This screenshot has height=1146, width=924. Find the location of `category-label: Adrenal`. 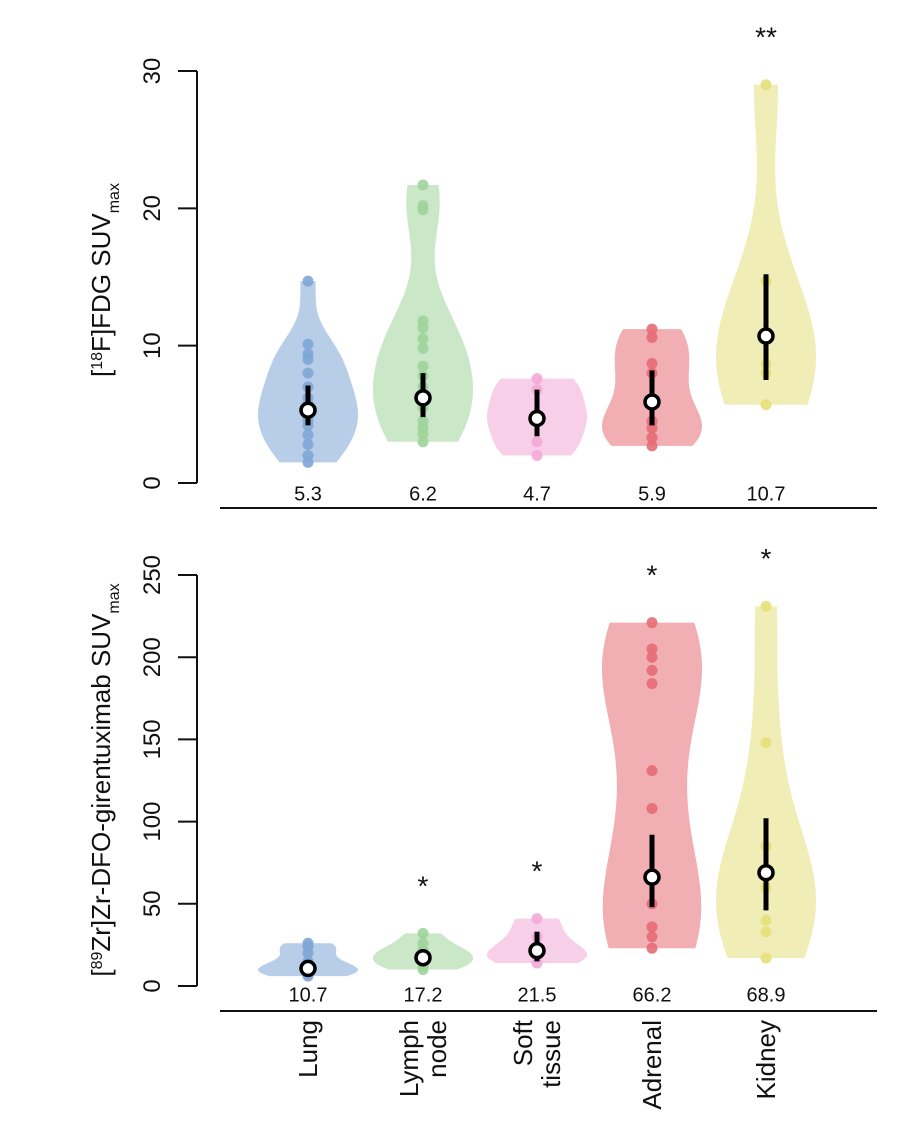

category-label: Adrenal is located at coordinates (652, 1065).